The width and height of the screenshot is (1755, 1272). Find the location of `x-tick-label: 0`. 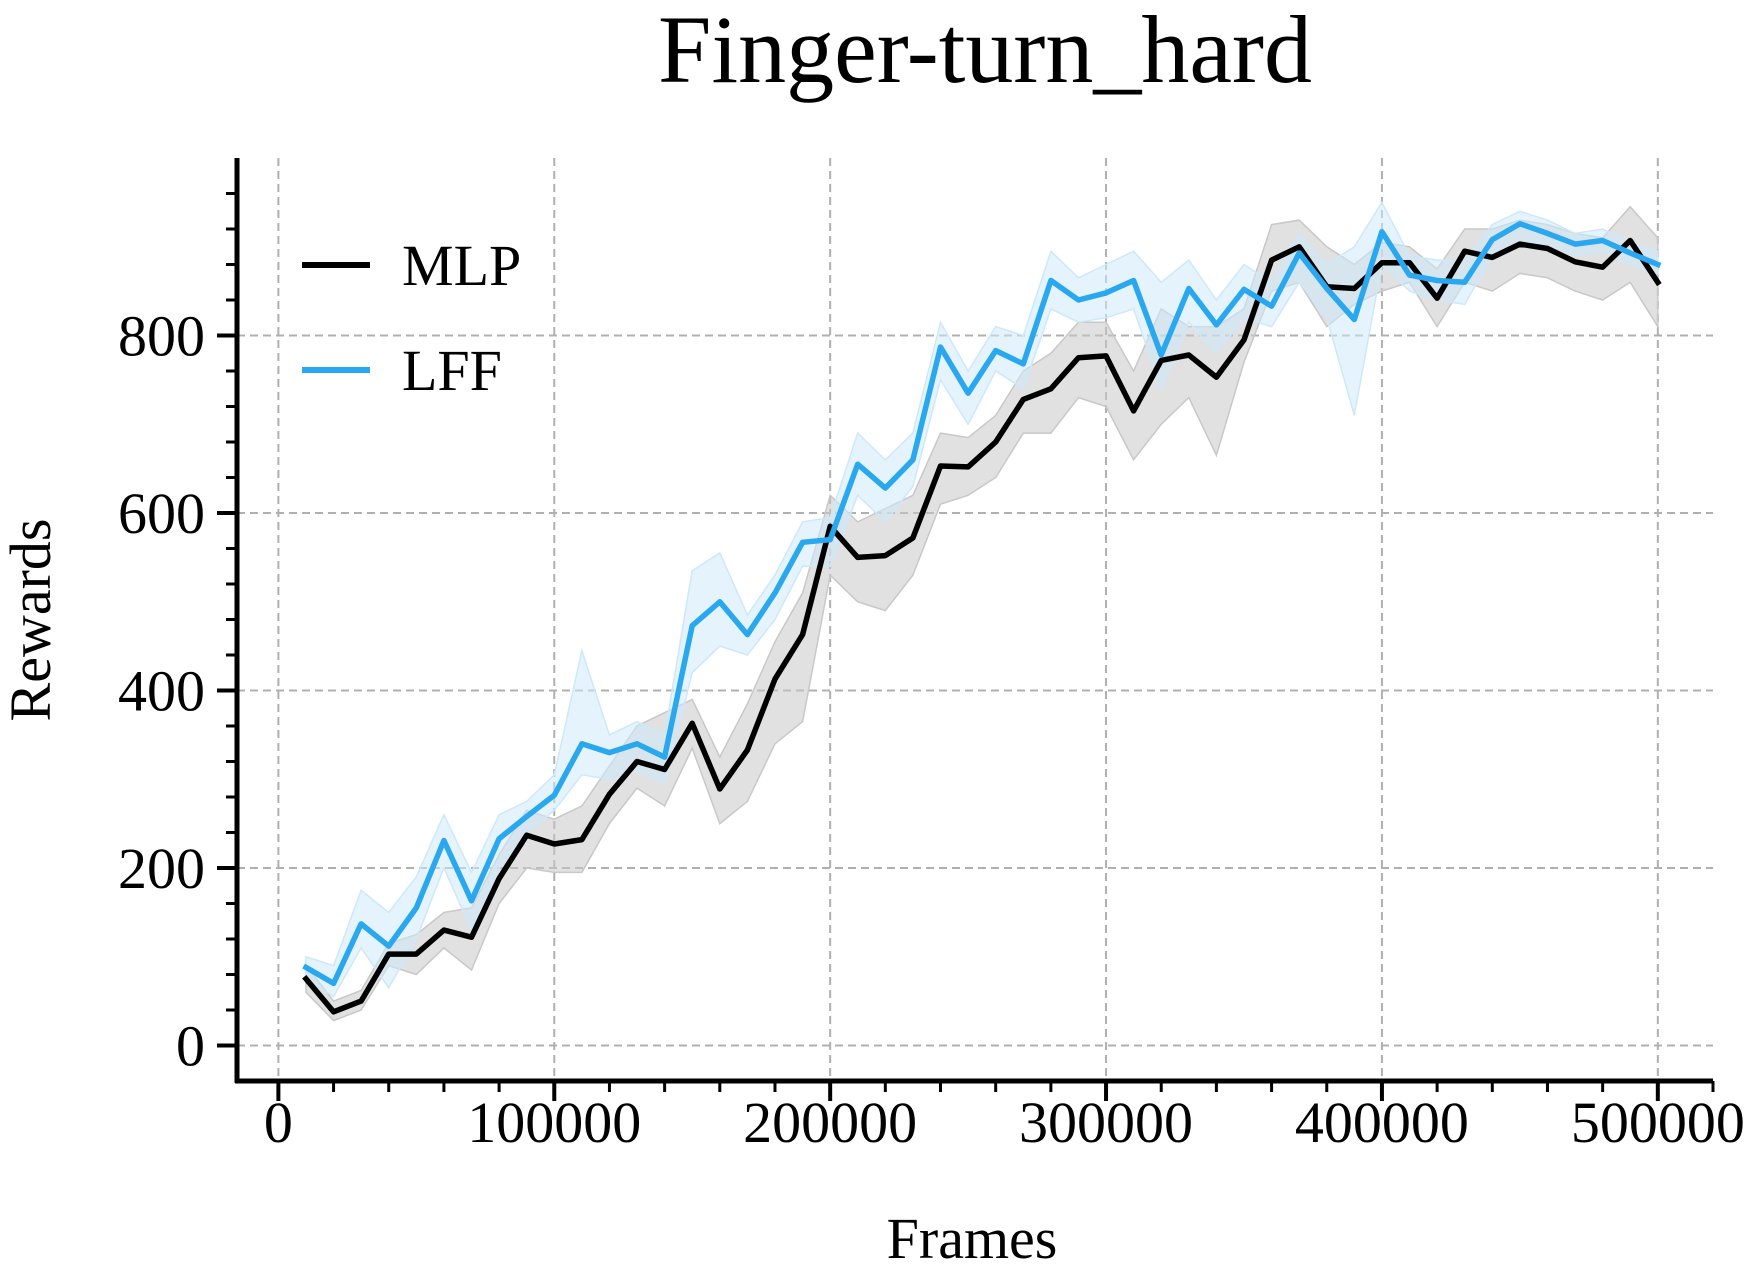

x-tick-label: 0 is located at coordinates (278, 1122).